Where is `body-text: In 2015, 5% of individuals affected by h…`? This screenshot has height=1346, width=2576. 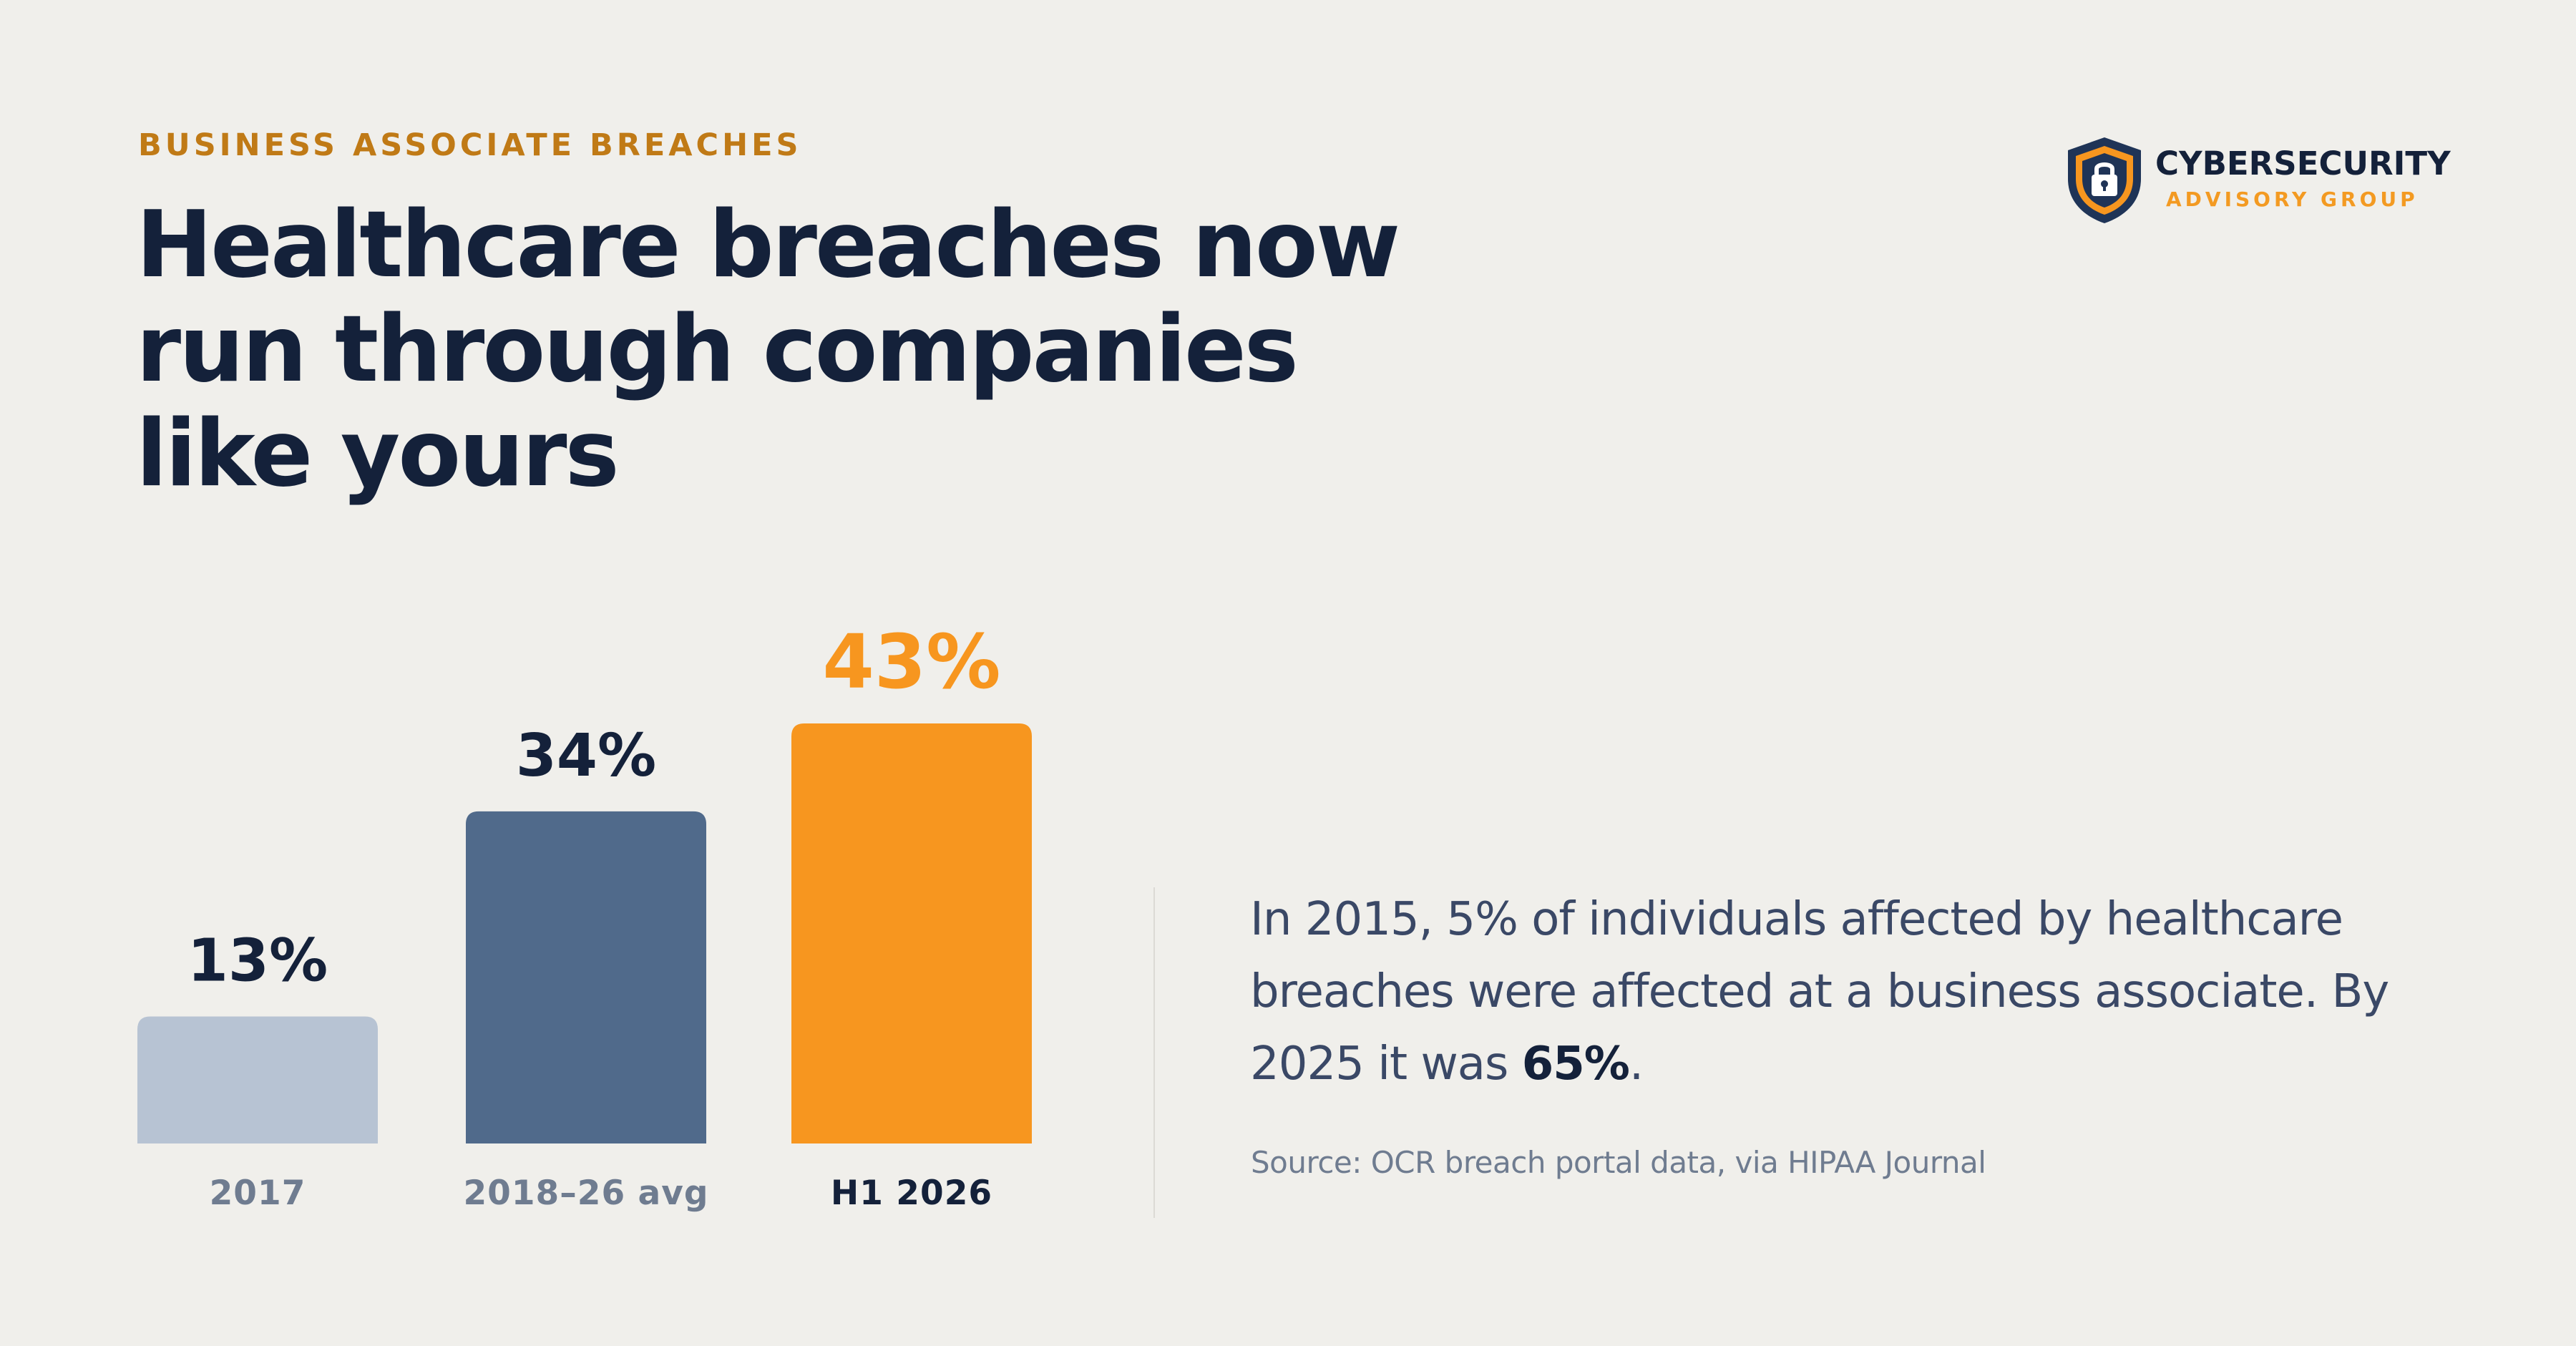 body-text: In 2015, 5% of individuals affected by h… is located at coordinates (1819, 992).